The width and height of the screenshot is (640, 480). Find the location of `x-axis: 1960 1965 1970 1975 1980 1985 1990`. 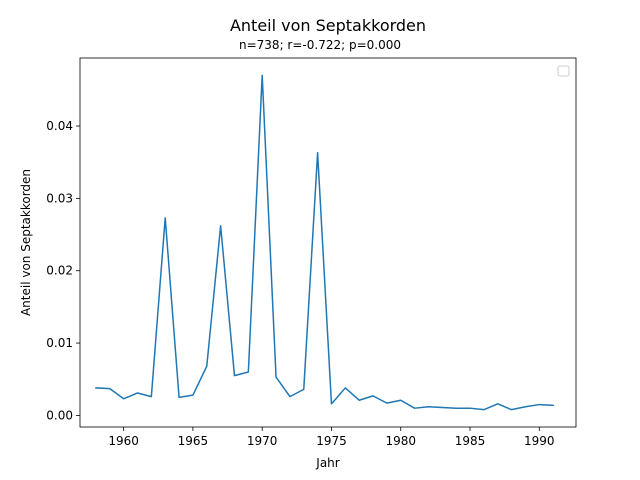

x-axis: 1960 1965 1970 1975 1980 1985 1990 is located at coordinates (331, 437).